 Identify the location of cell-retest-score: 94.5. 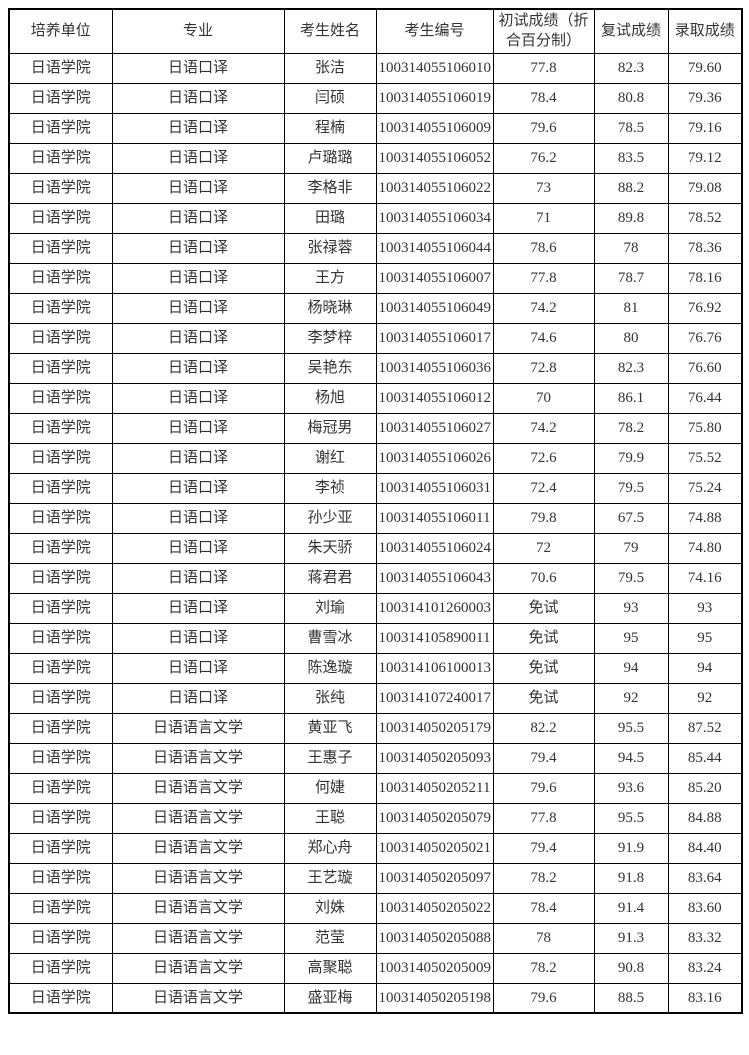
(631, 758).